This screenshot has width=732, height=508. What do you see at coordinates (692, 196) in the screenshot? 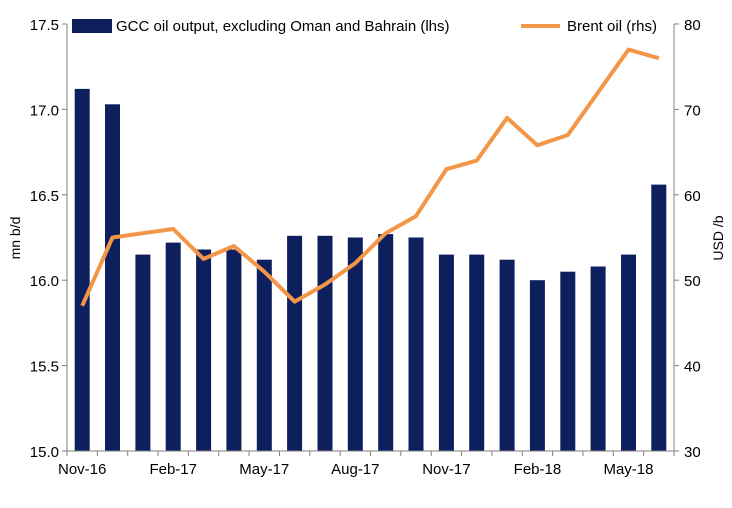
I see `right-tick-label: 60` at bounding box center [692, 196].